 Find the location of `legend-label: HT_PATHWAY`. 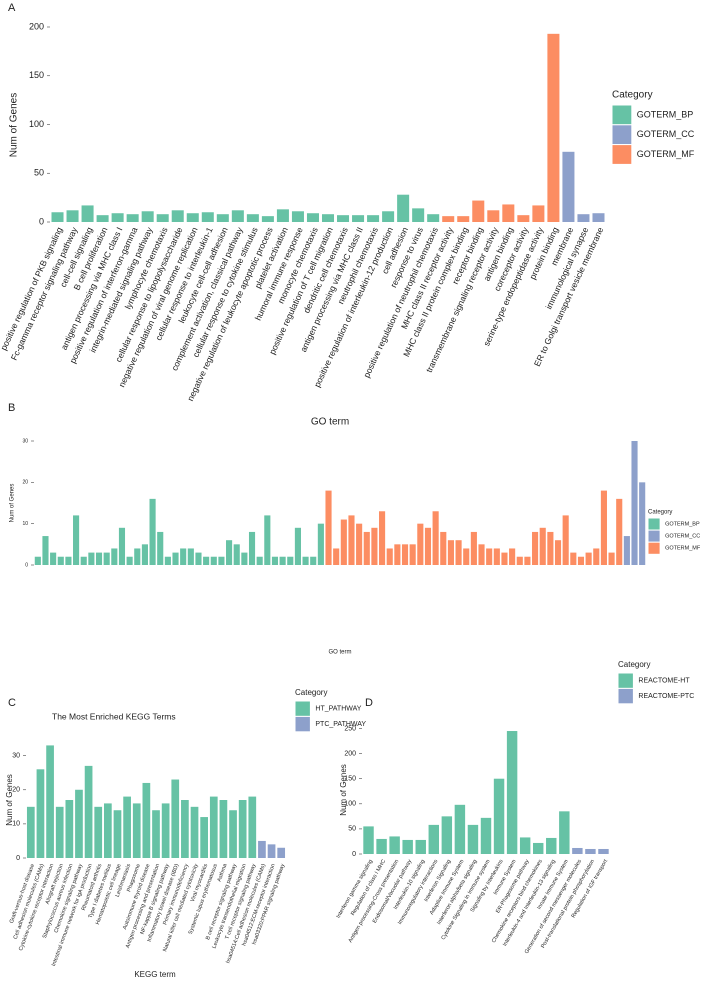

legend-label: HT_PATHWAY is located at coordinates (338, 709).